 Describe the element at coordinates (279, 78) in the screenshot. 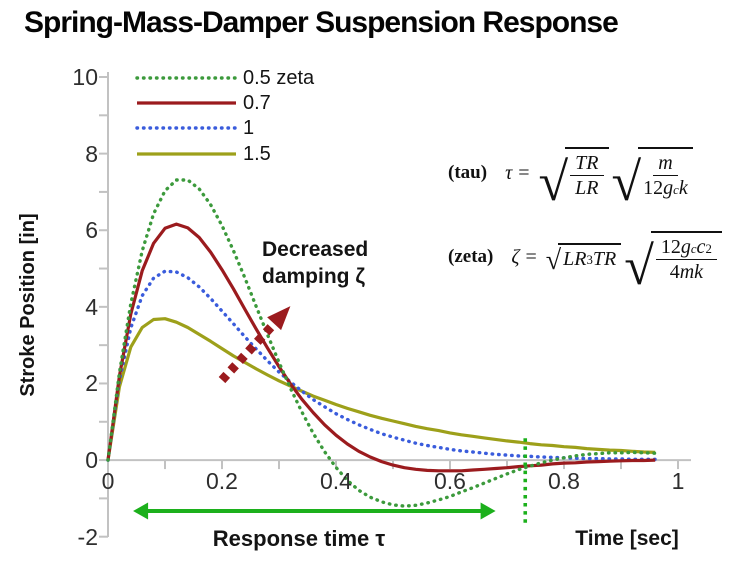

I see `legend-label-0.5: 0.5 zeta` at that location.